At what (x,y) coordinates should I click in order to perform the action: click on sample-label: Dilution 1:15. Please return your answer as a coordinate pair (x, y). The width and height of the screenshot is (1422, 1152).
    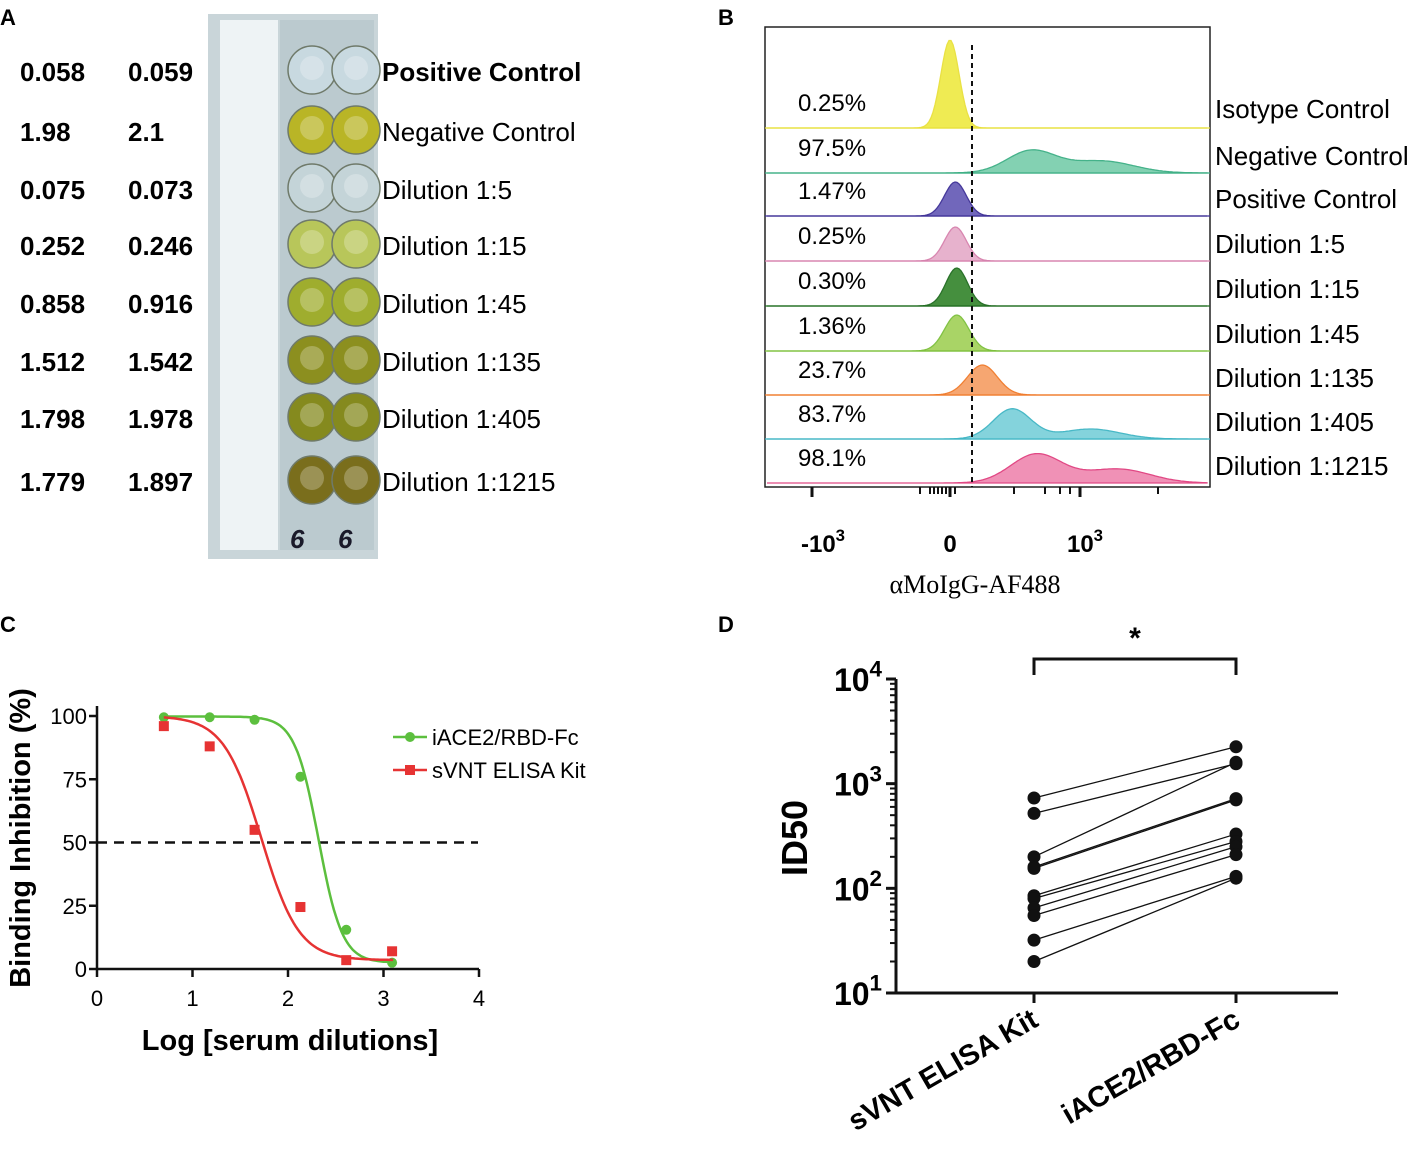
    Looking at the image, I should click on (1287, 289).